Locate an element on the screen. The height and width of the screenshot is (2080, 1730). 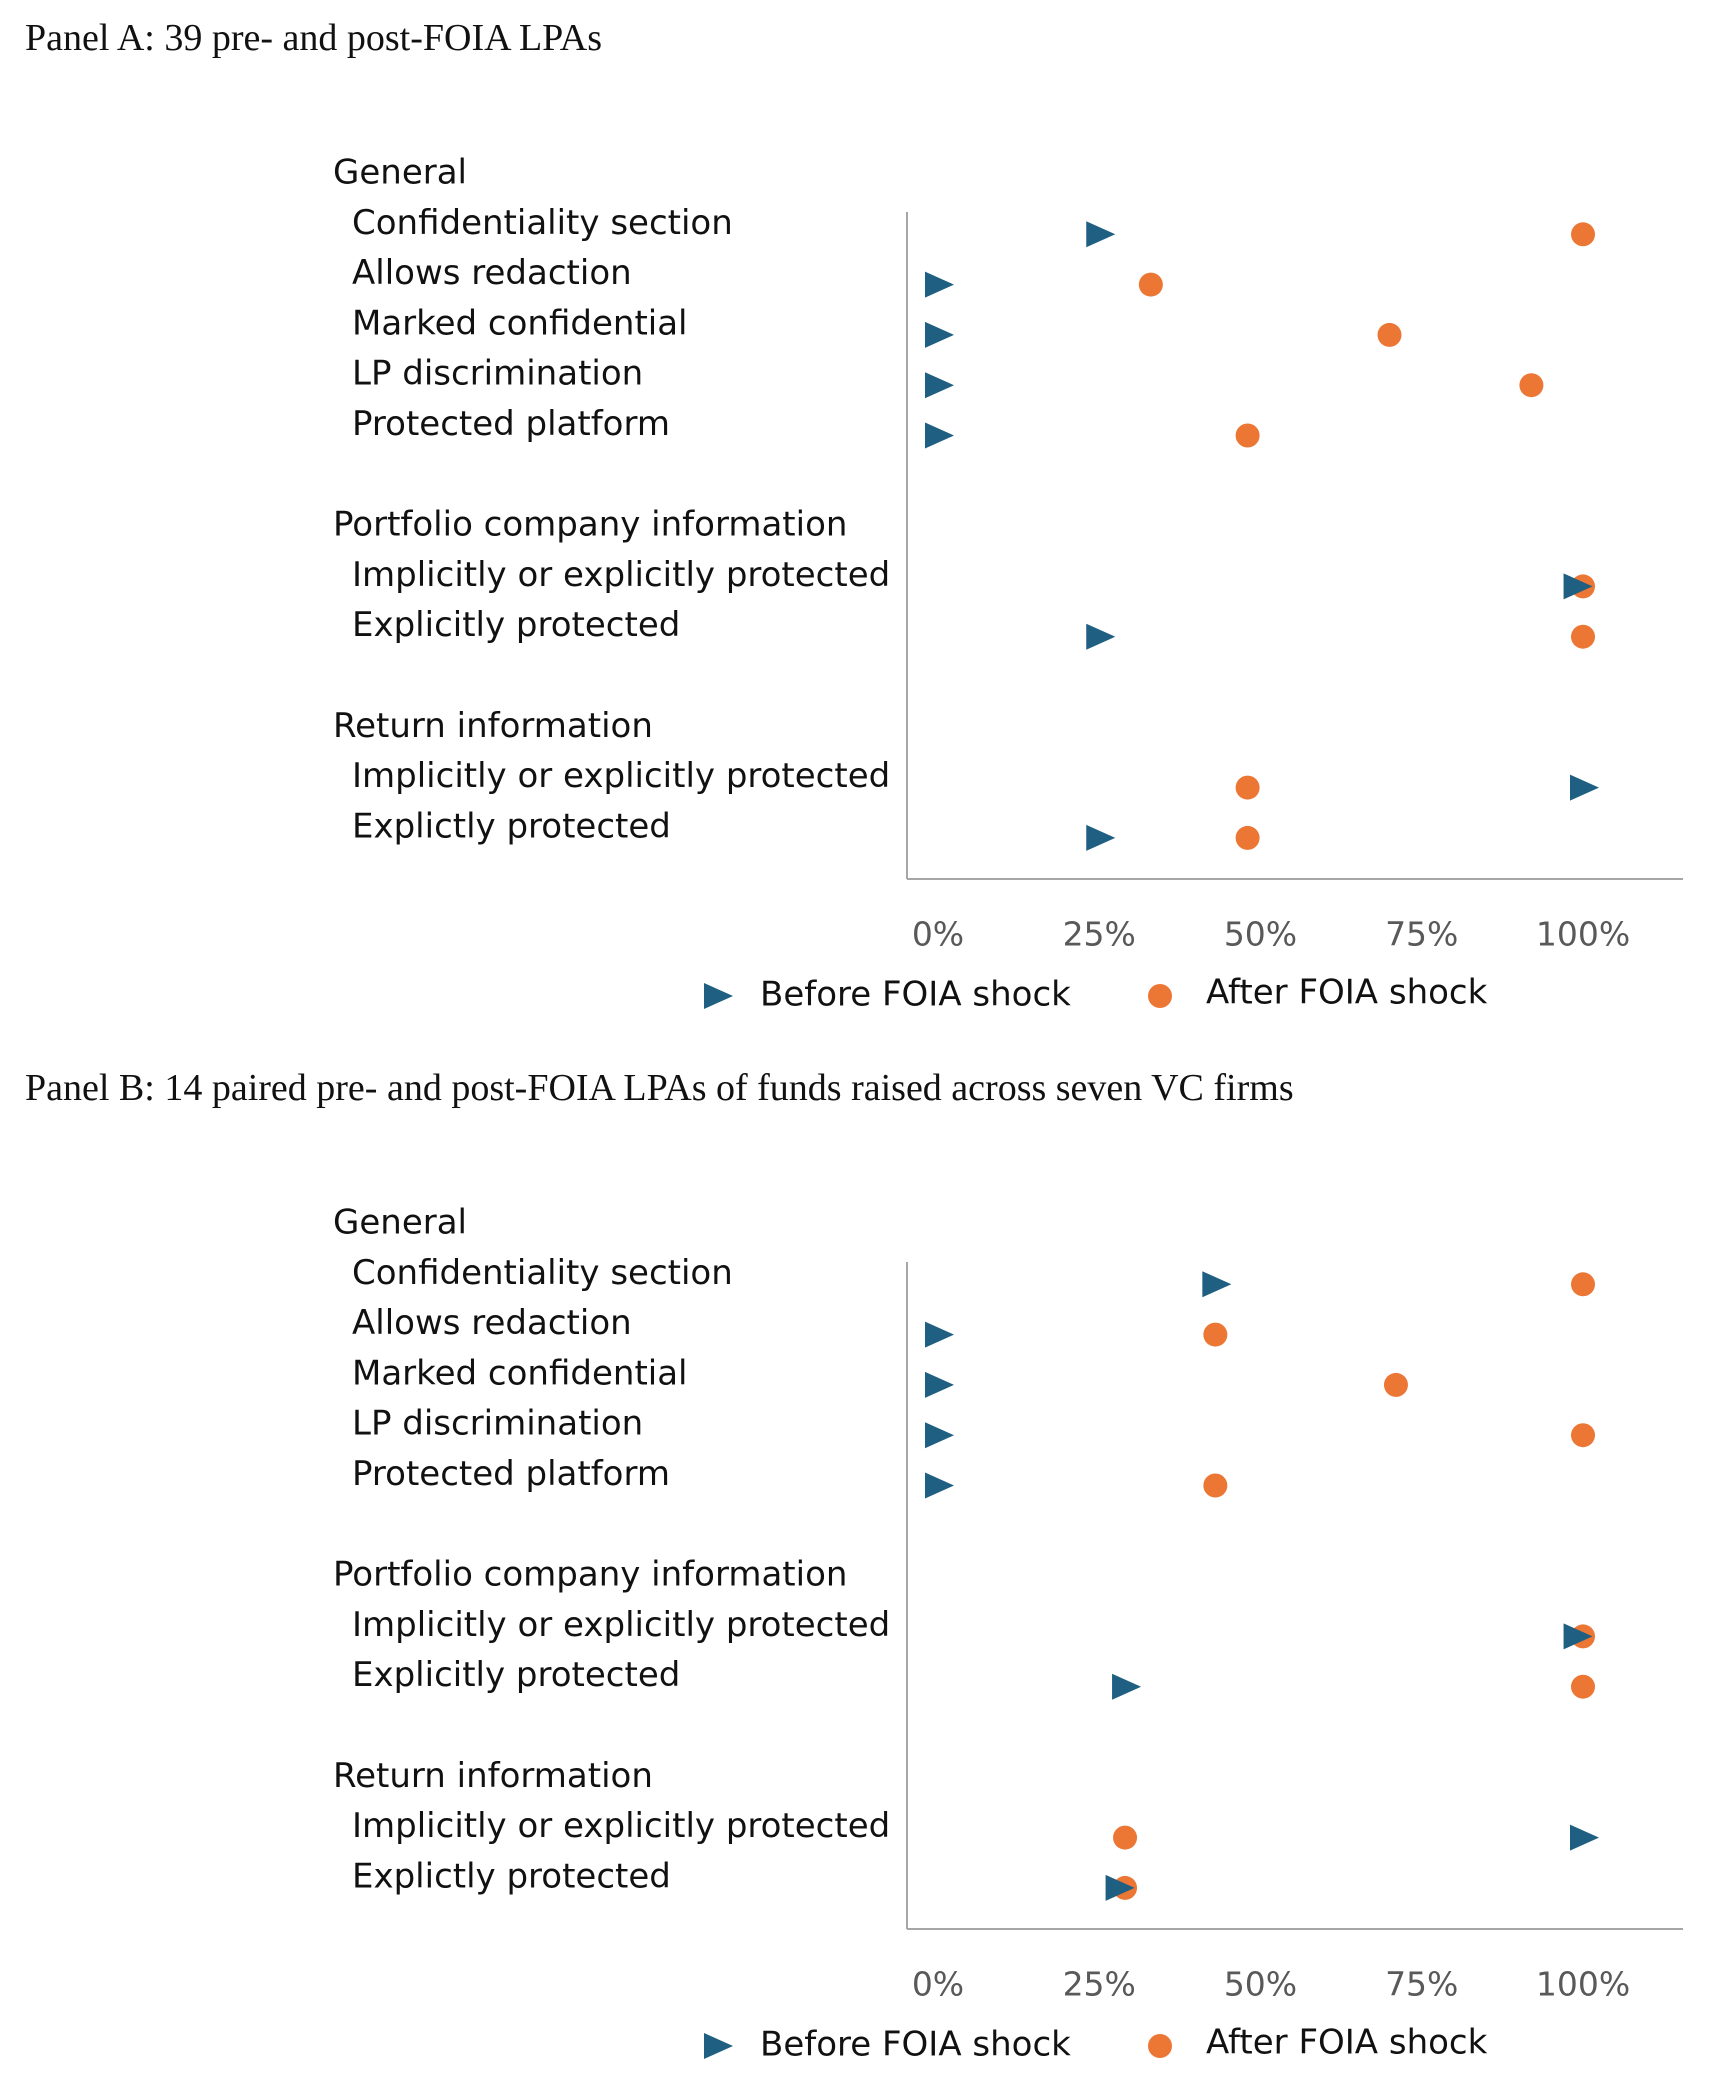
panel-a-title: Panel A: 39 pre- and post-FOIA LPAs is located at coordinates (314, 38).